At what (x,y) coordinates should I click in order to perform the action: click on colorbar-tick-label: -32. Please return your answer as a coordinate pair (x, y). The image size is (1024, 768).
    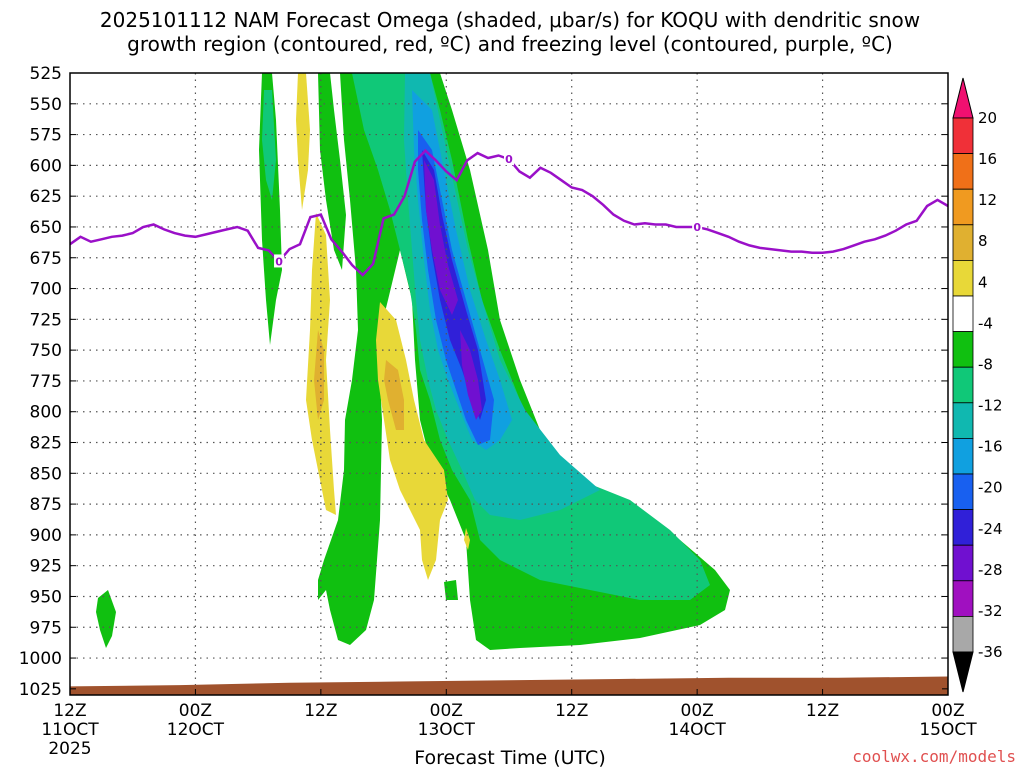
    Looking at the image, I should click on (990, 611).